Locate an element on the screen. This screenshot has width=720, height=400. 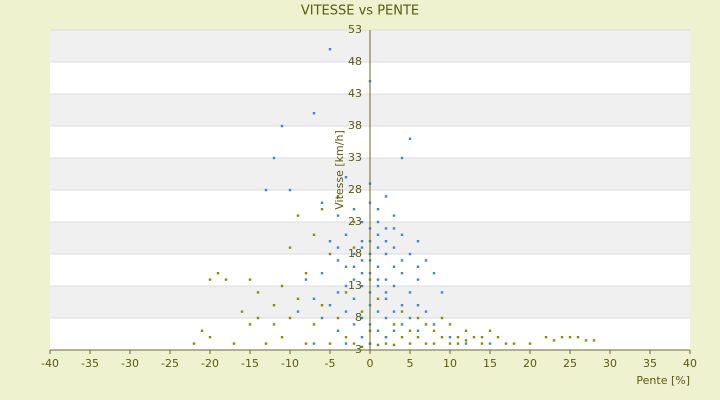
y-tick-label: 53 is located at coordinates (355, 29).